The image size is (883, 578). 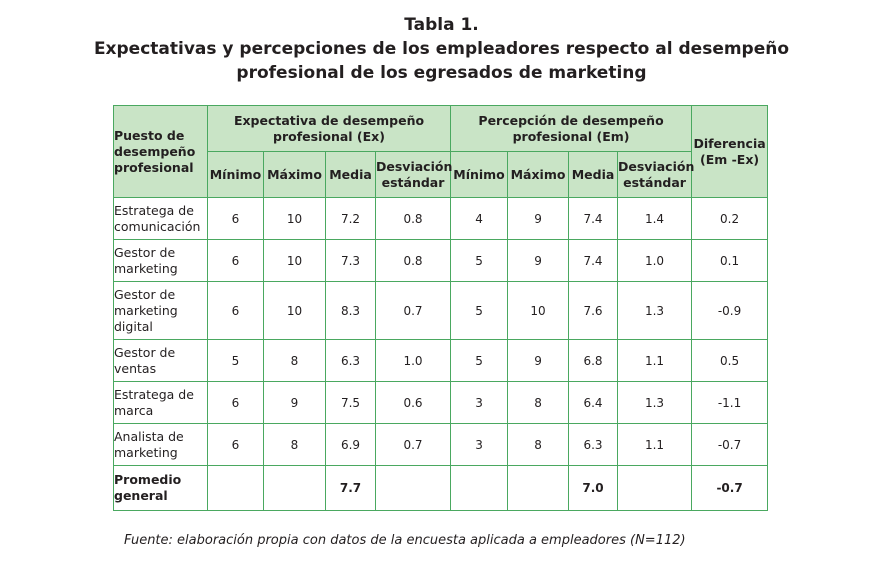 What do you see at coordinates (730, 151) in the screenshot?
I see `header-diferencia: Diferencia (Em -Ex)` at bounding box center [730, 151].